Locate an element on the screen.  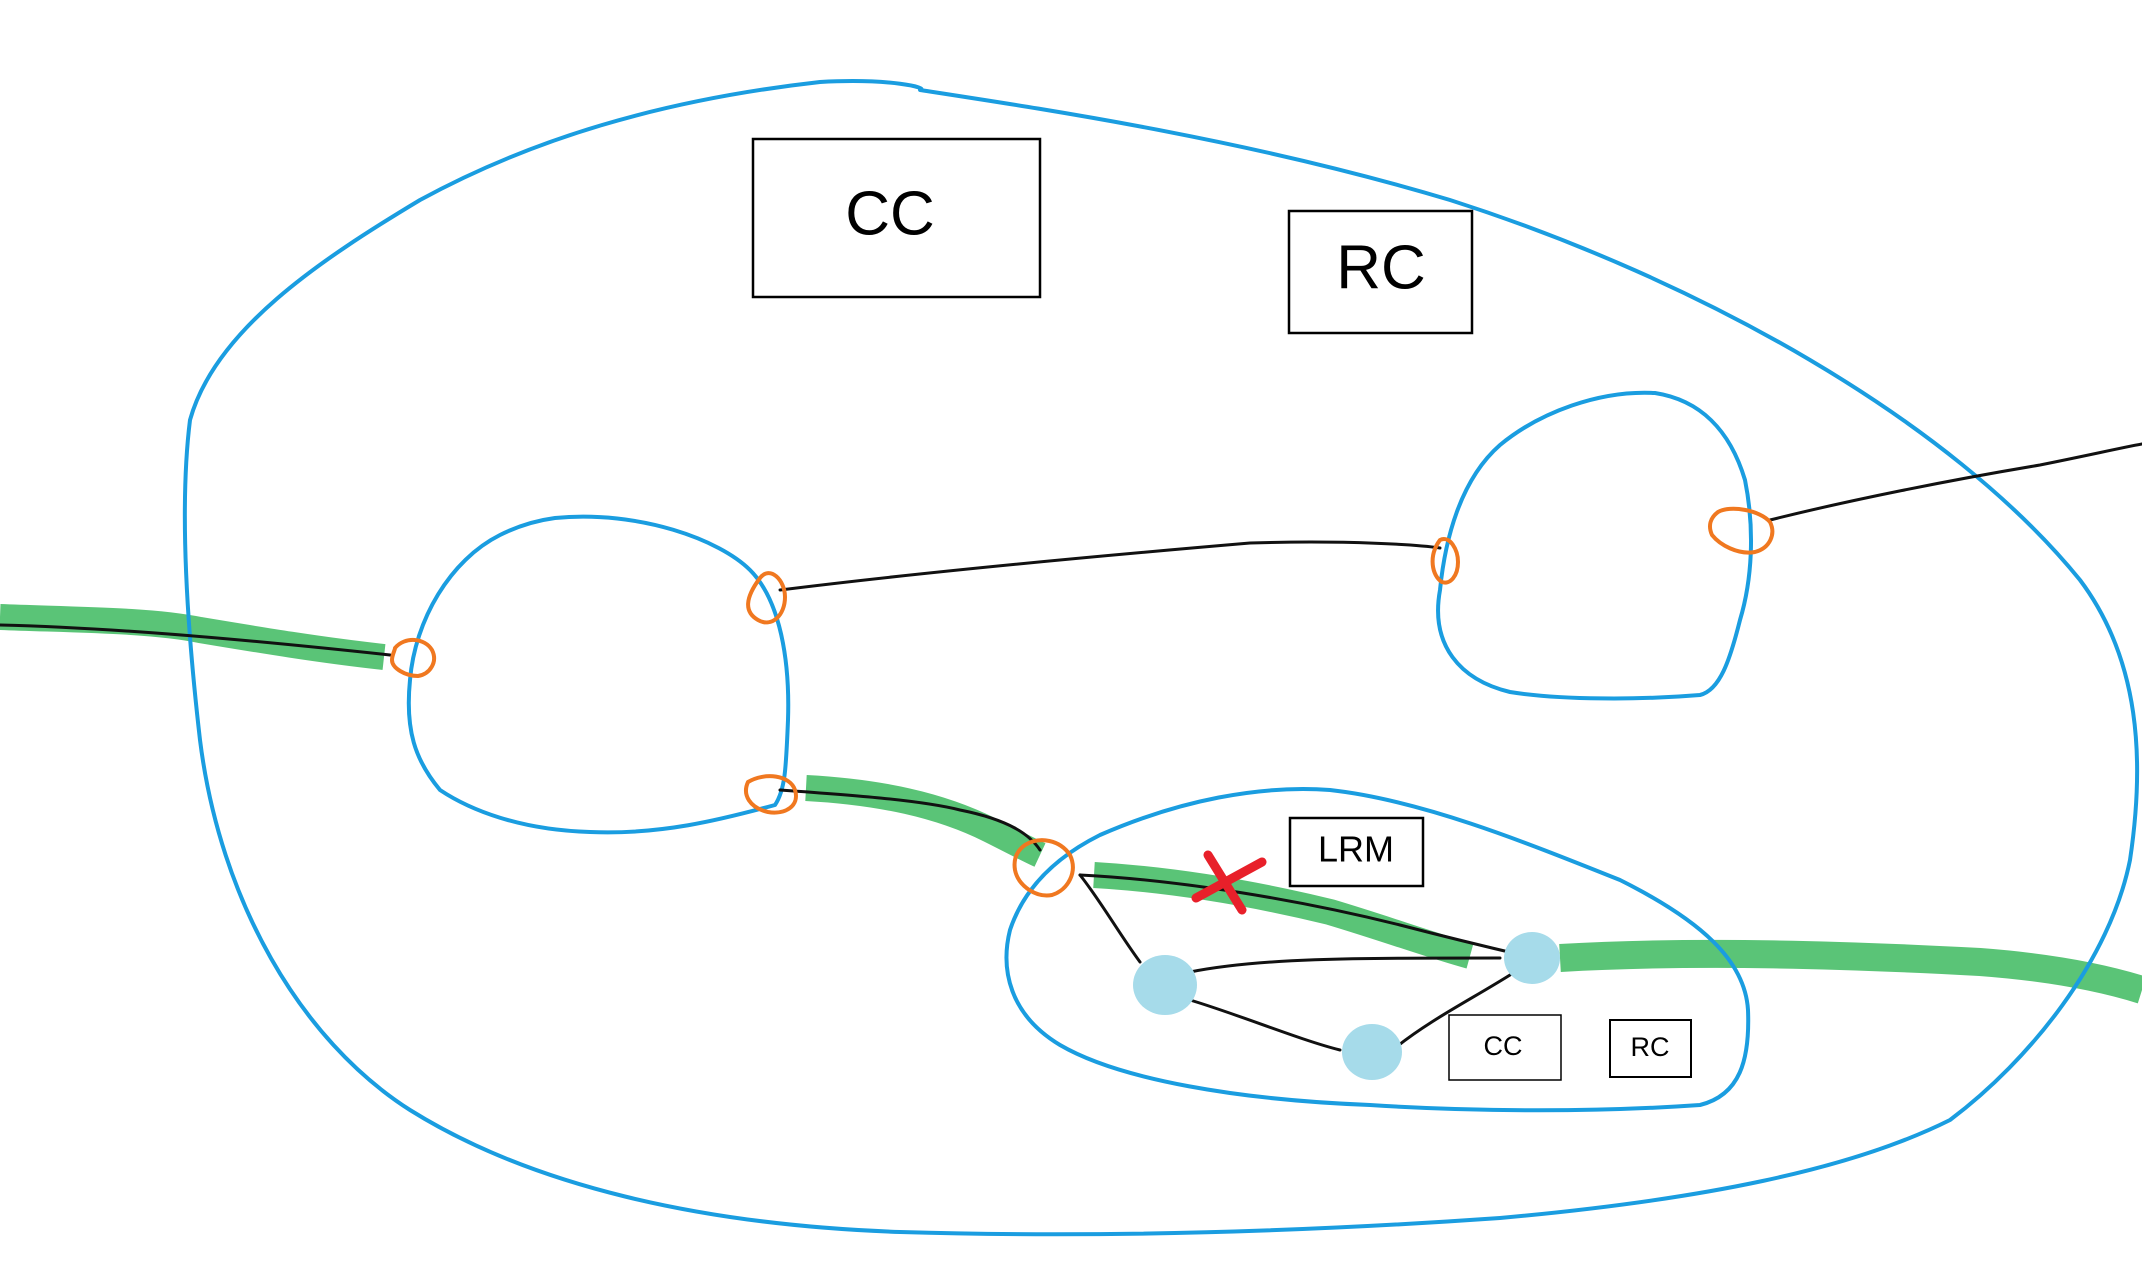
lrm-label: LRM is located at coordinates (1356, 849).